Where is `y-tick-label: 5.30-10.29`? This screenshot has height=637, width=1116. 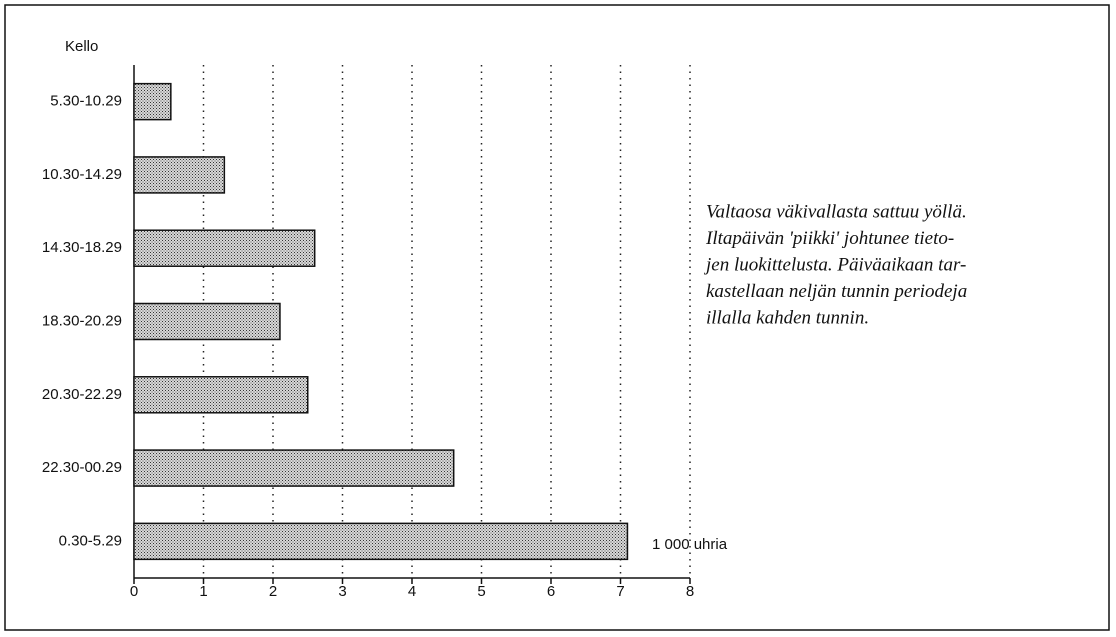
y-tick-label: 5.30-10.29 is located at coordinates (86, 101).